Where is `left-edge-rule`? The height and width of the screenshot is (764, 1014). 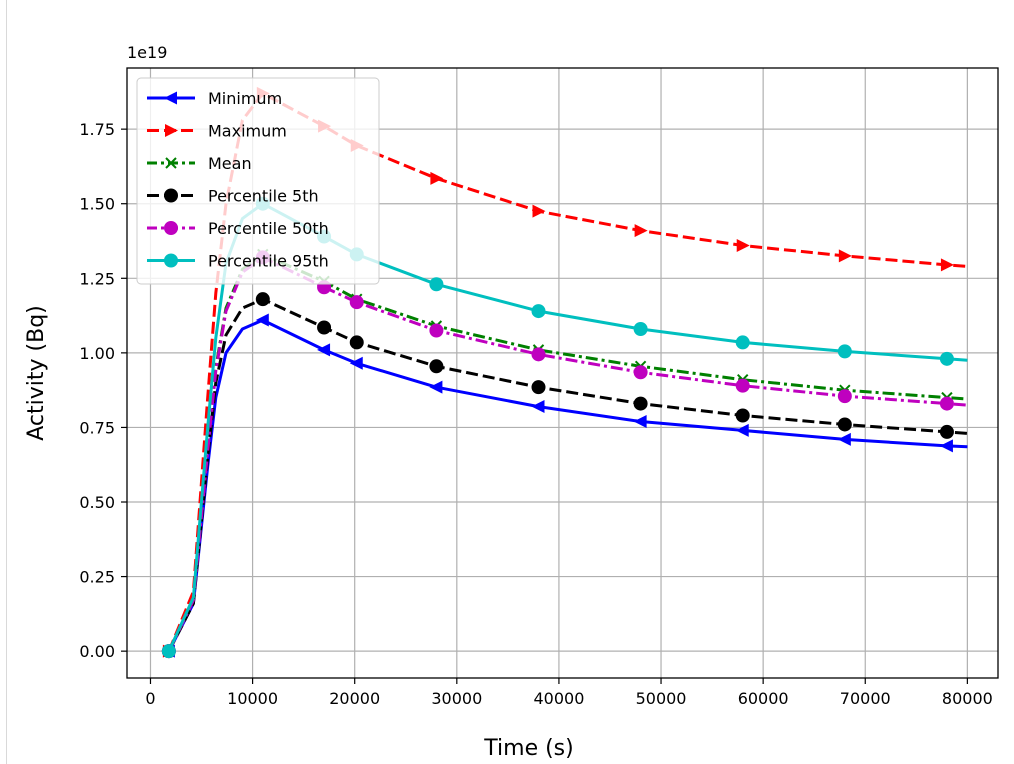 left-edge-rule is located at coordinates (6, 382).